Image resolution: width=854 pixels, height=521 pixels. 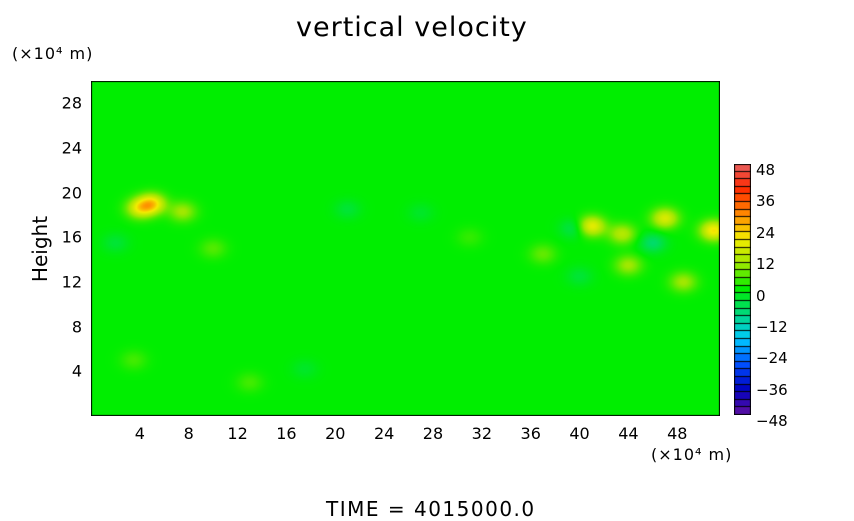 What do you see at coordinates (766, 264) in the screenshot?
I see `colorbar-tick-label: 12` at bounding box center [766, 264].